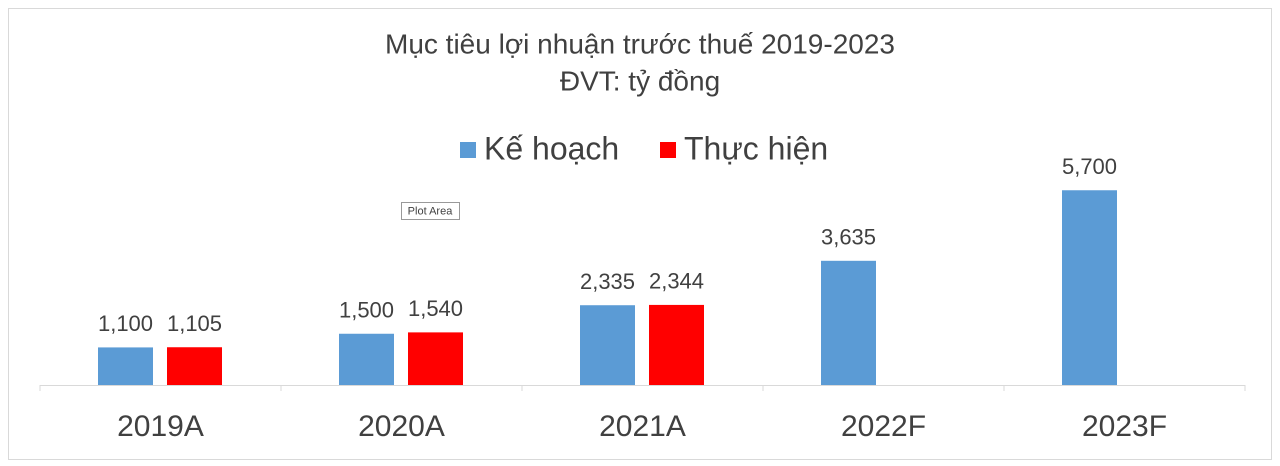 Image resolution: width=1280 pixels, height=466 pixels. I want to click on chart-subtitle: ĐVT: tỷ đồng, so click(640, 80).